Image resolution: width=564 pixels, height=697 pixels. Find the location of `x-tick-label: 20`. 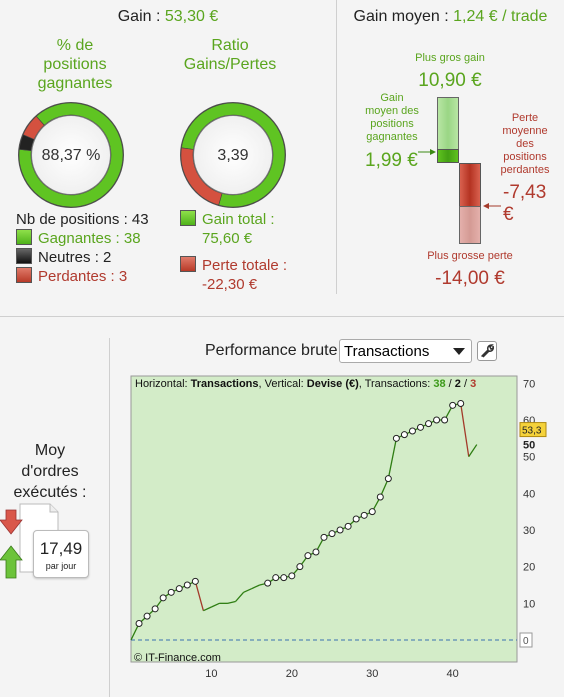

x-tick-label: 20 is located at coordinates (292, 674).